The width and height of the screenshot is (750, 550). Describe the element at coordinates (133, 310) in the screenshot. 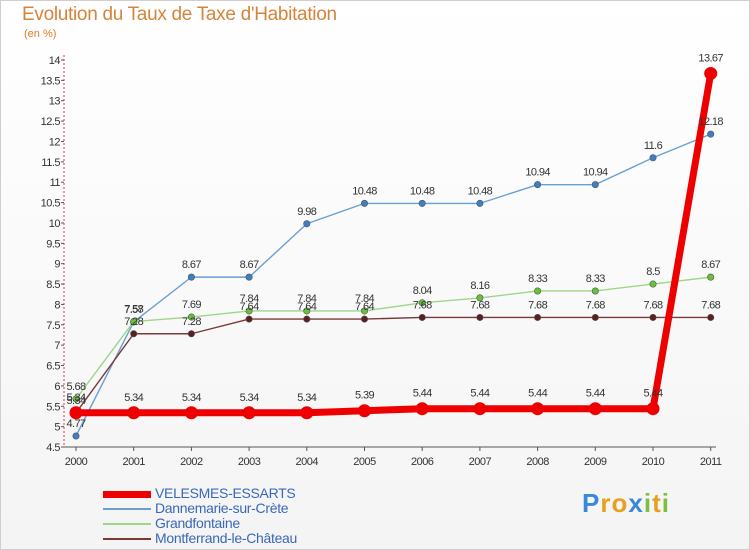

I see `data-label-dannemarie-sur-cr-te: 7.57` at that location.